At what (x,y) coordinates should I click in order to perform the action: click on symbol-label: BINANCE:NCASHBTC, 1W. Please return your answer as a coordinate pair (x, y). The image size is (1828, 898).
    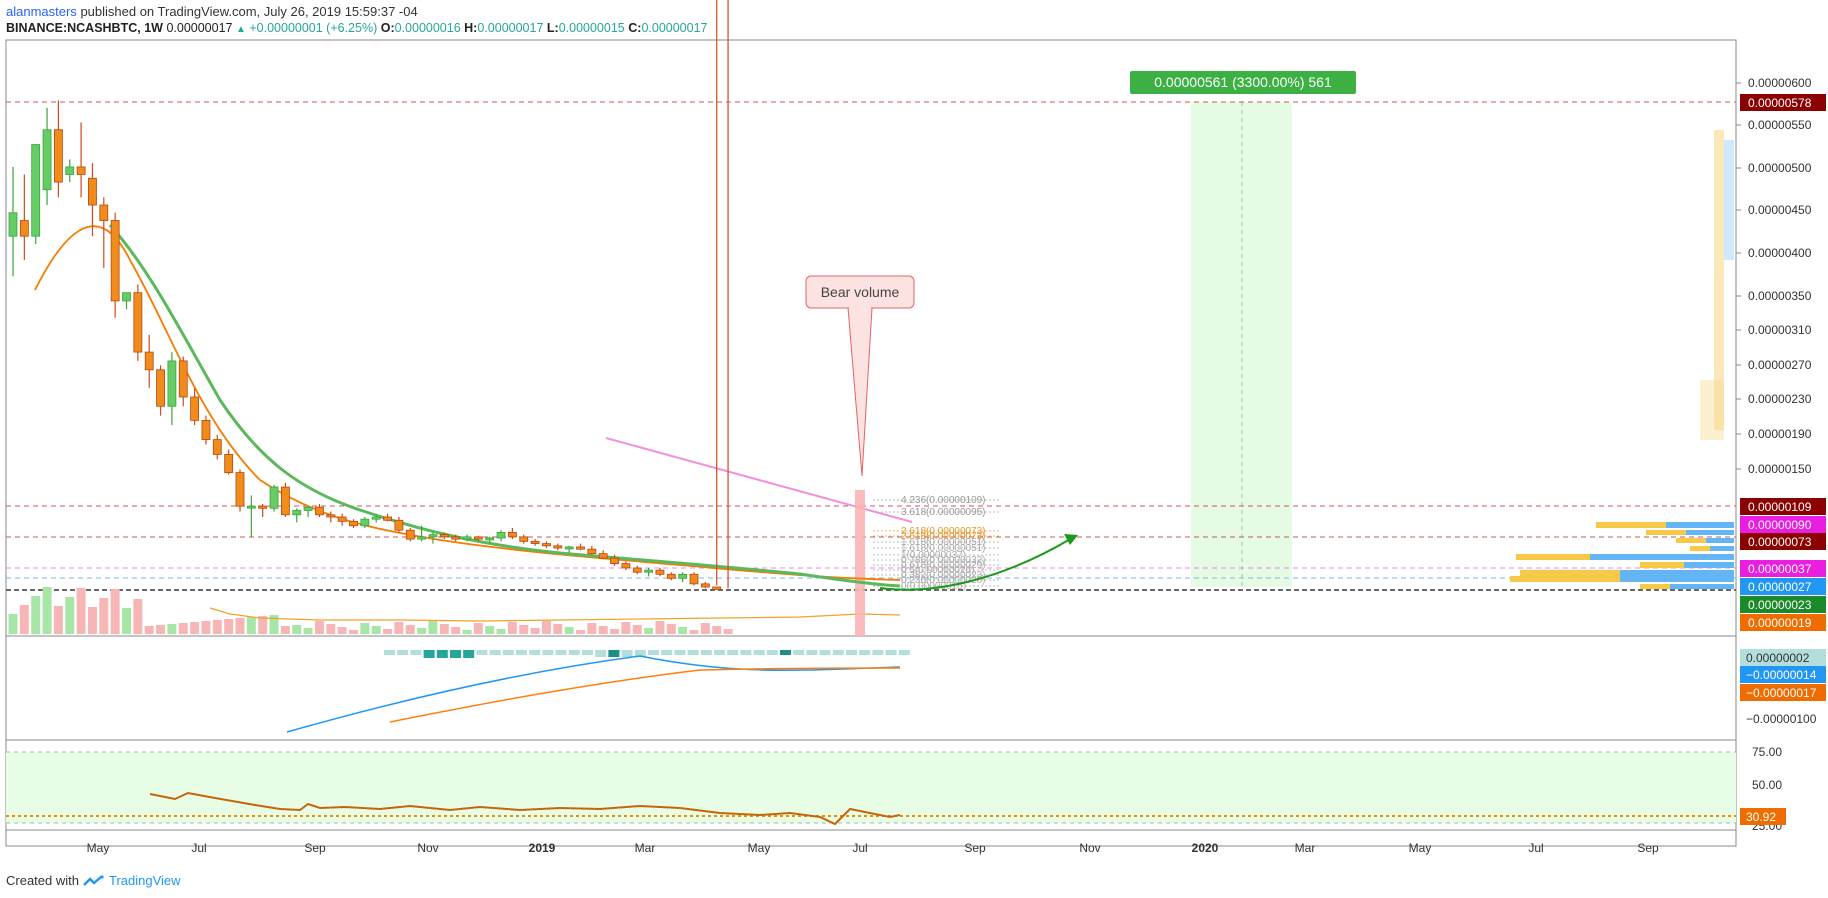
    Looking at the image, I should click on (84, 28).